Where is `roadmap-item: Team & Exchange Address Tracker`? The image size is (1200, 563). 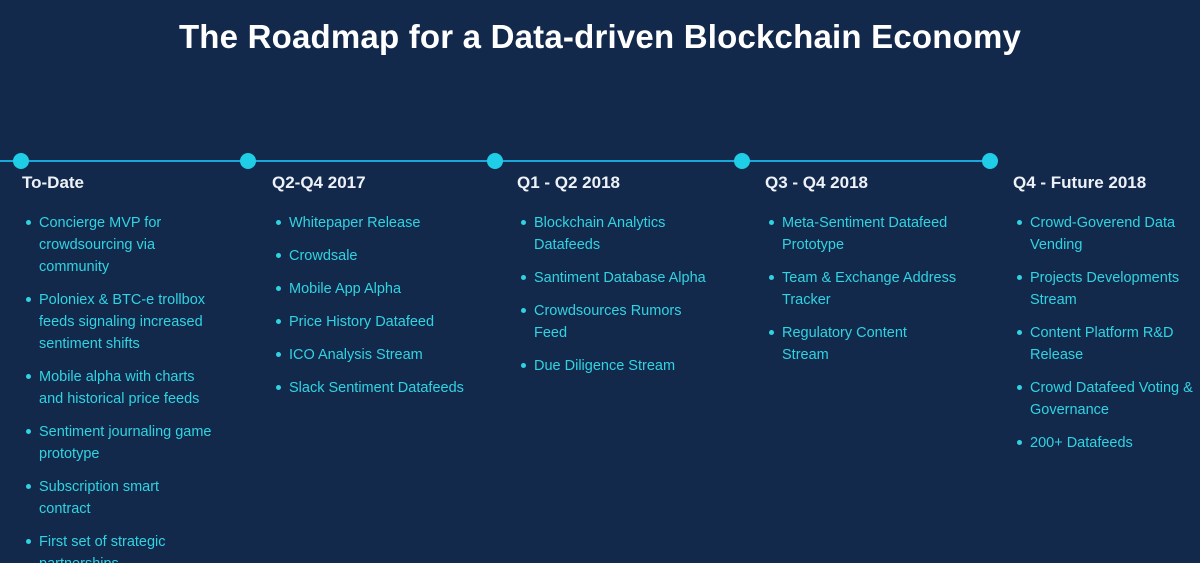
roadmap-item: Team & Exchange Address Tracker is located at coordinates (861, 289).